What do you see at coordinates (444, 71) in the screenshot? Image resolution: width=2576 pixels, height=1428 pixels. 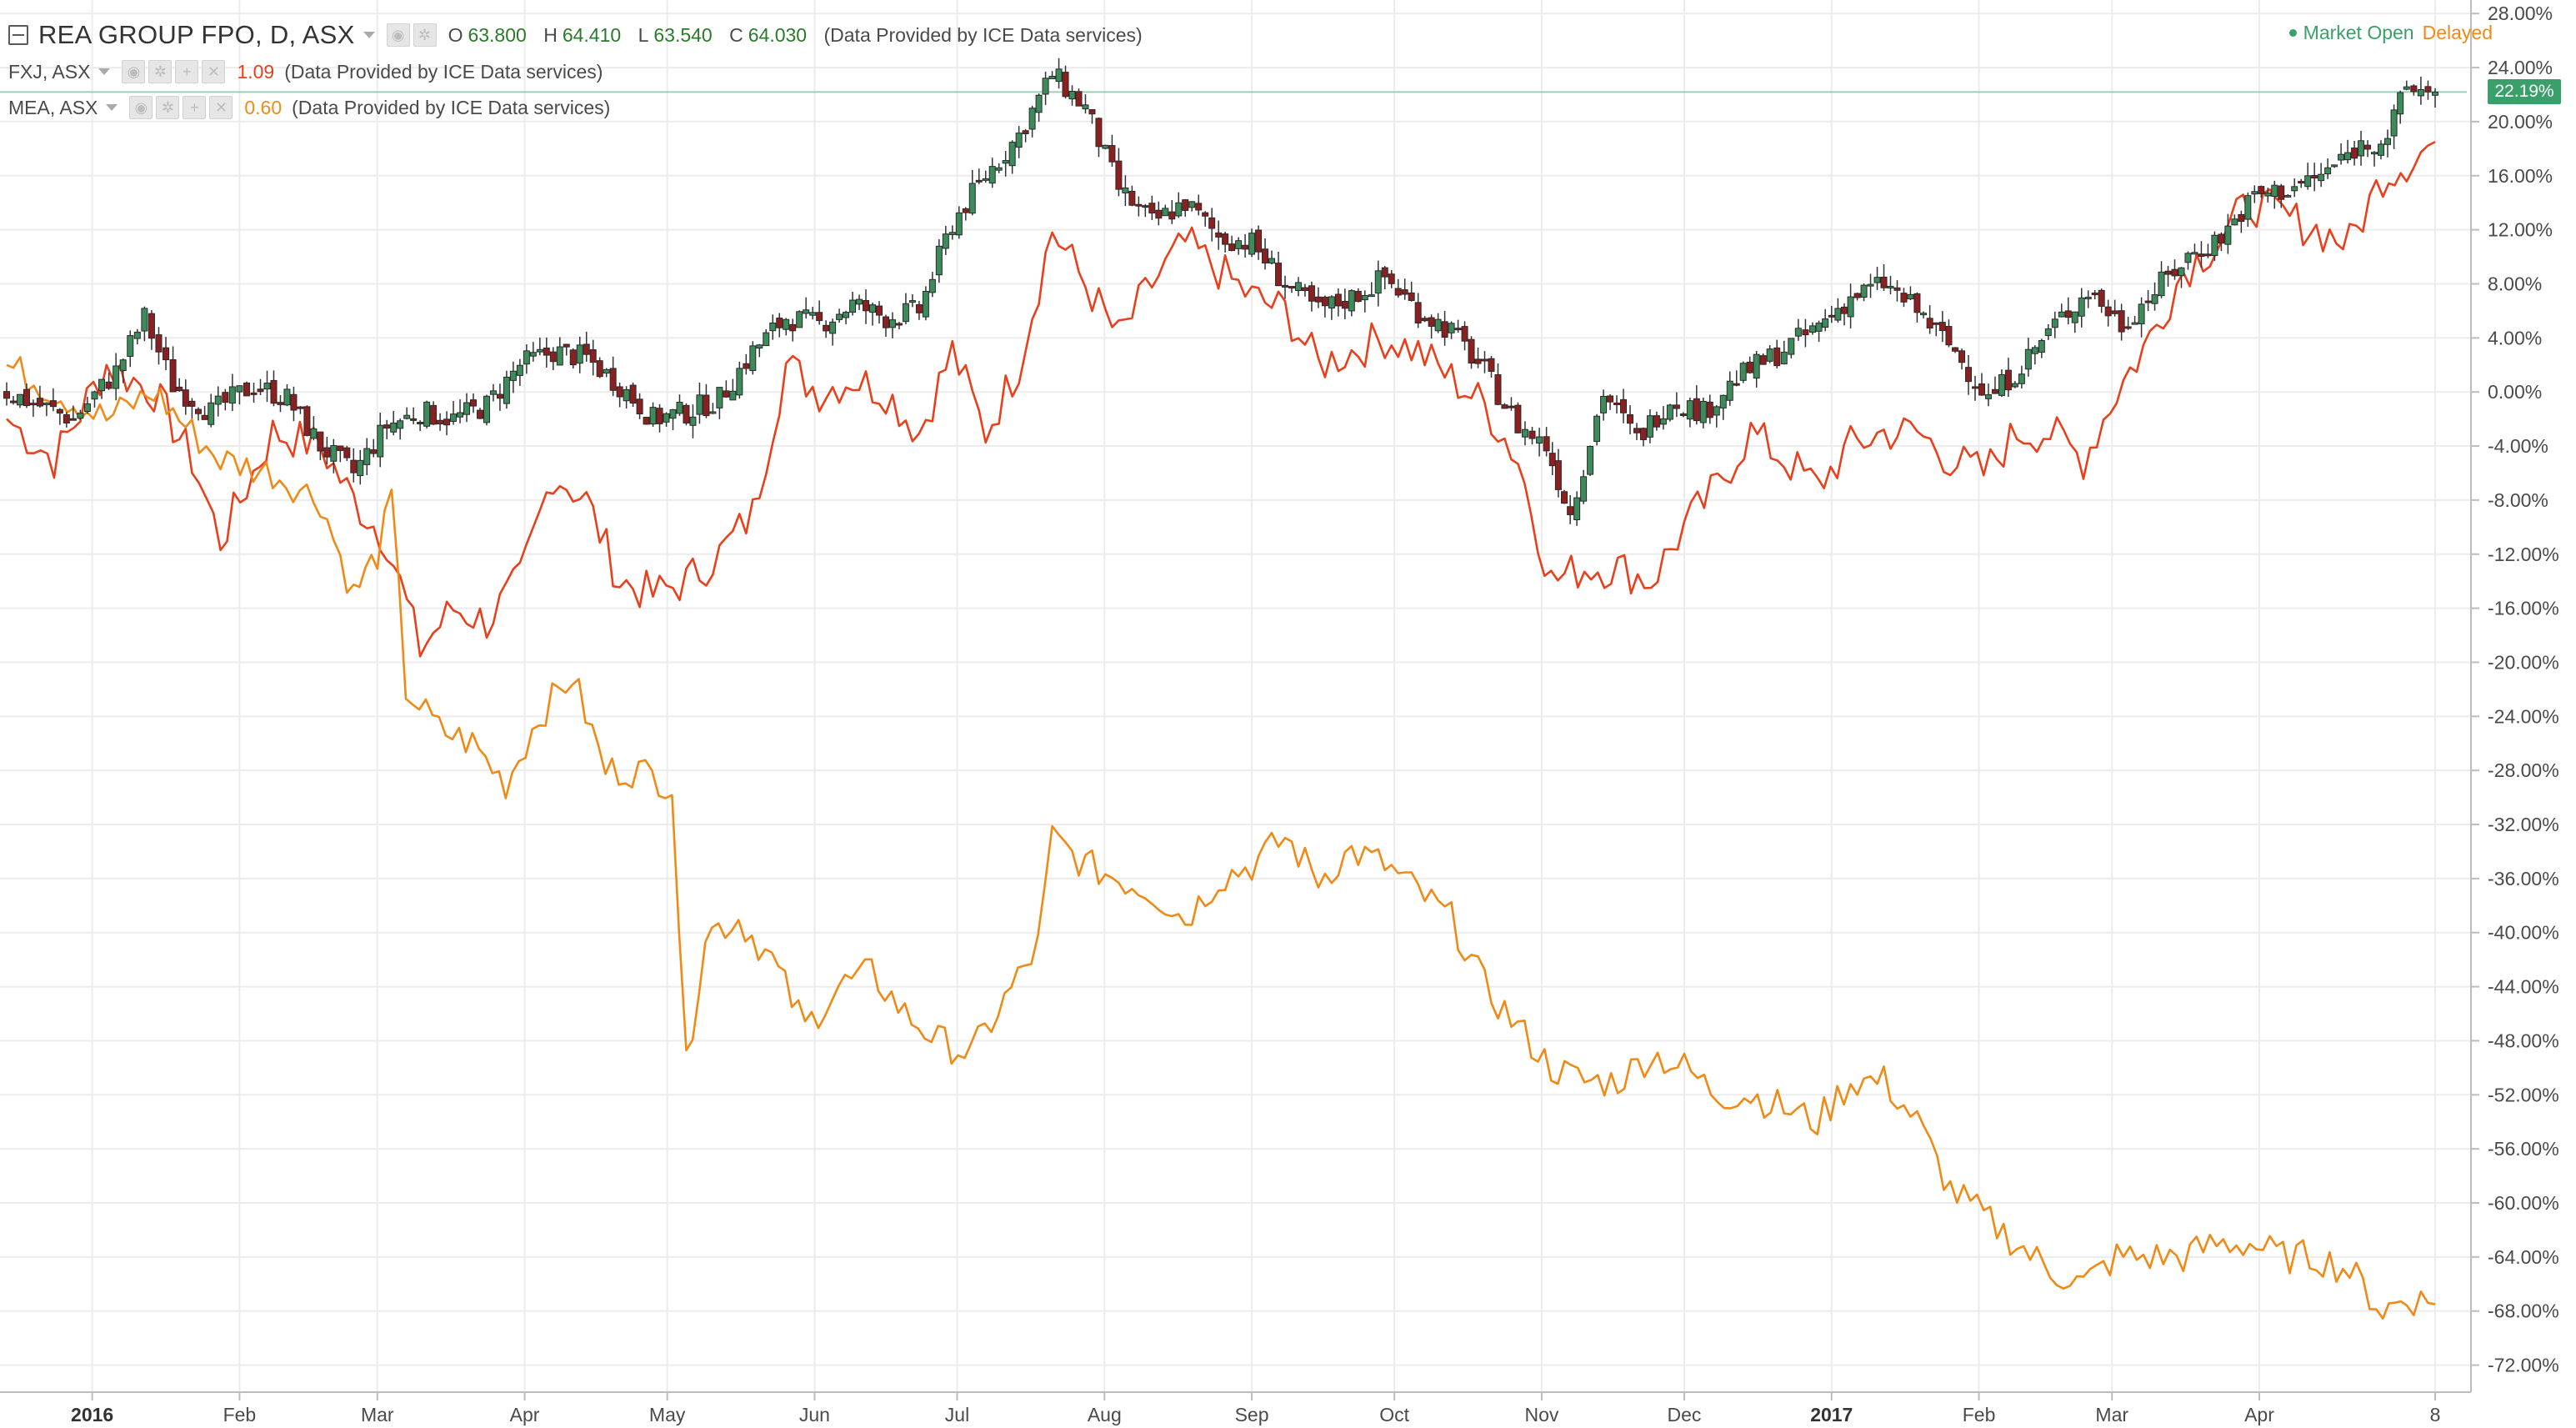 I see `provider-note: (Data Provided by ICE Data services)` at bounding box center [444, 71].